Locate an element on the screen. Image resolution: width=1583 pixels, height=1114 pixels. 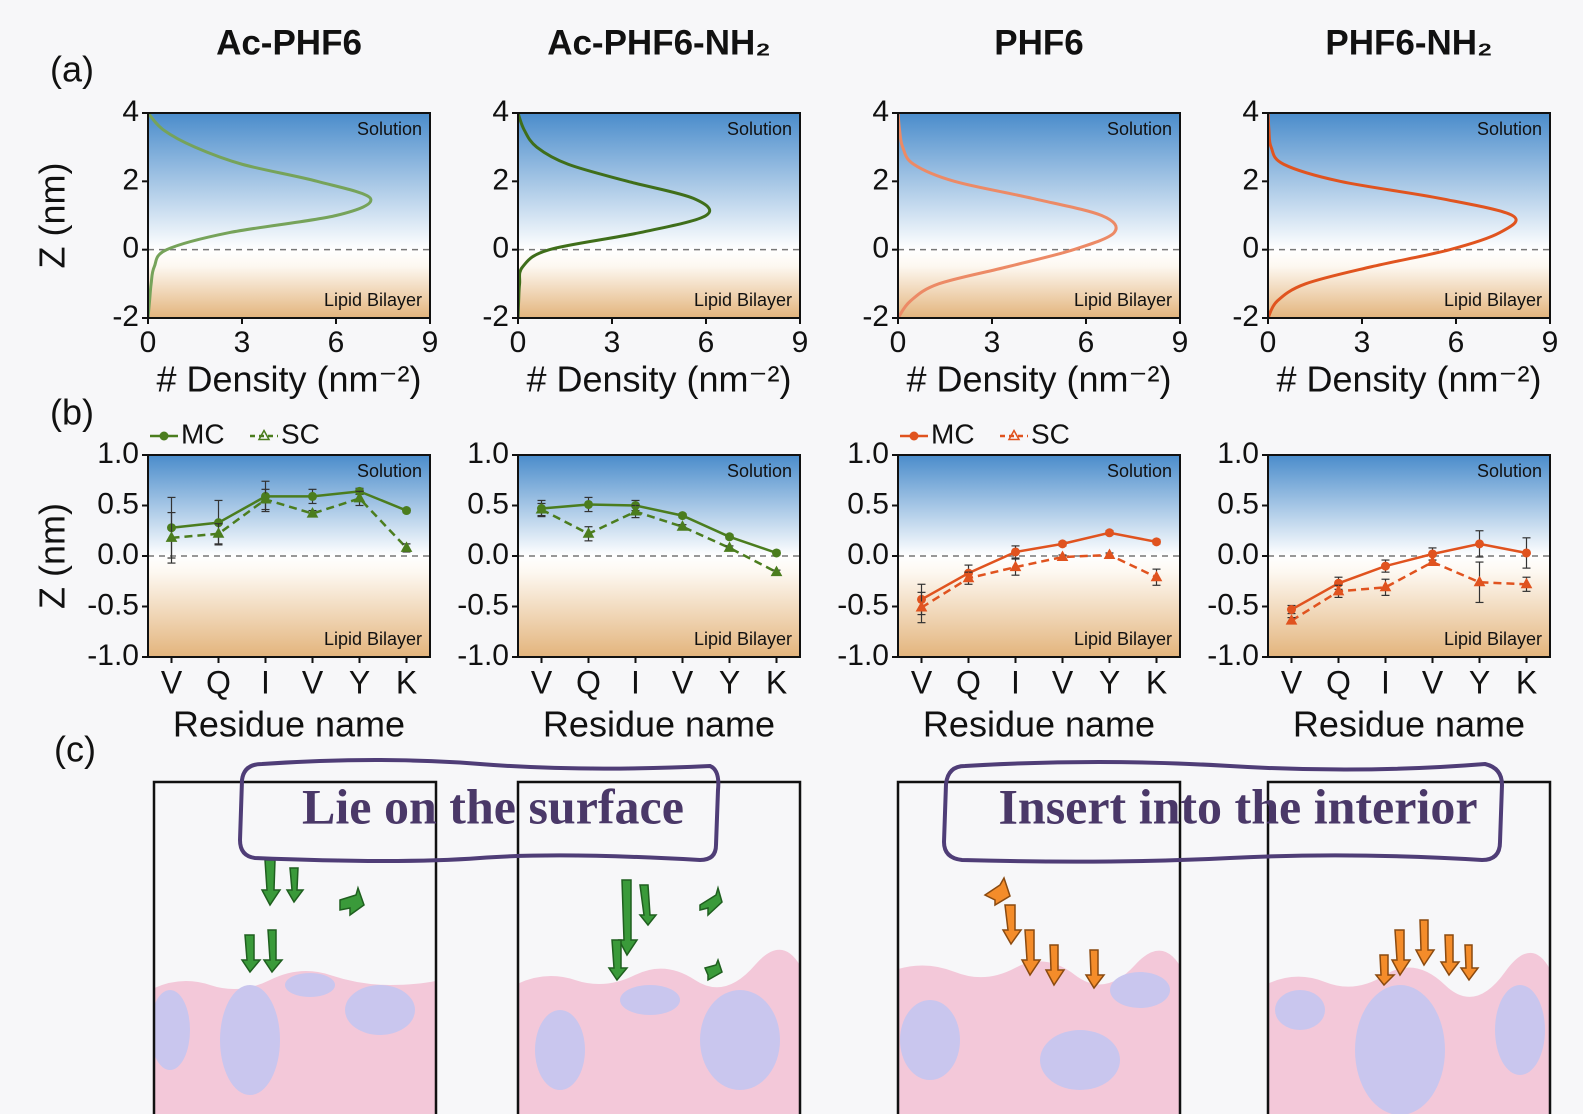
panel-label: (c) is located at coordinates (75, 749).